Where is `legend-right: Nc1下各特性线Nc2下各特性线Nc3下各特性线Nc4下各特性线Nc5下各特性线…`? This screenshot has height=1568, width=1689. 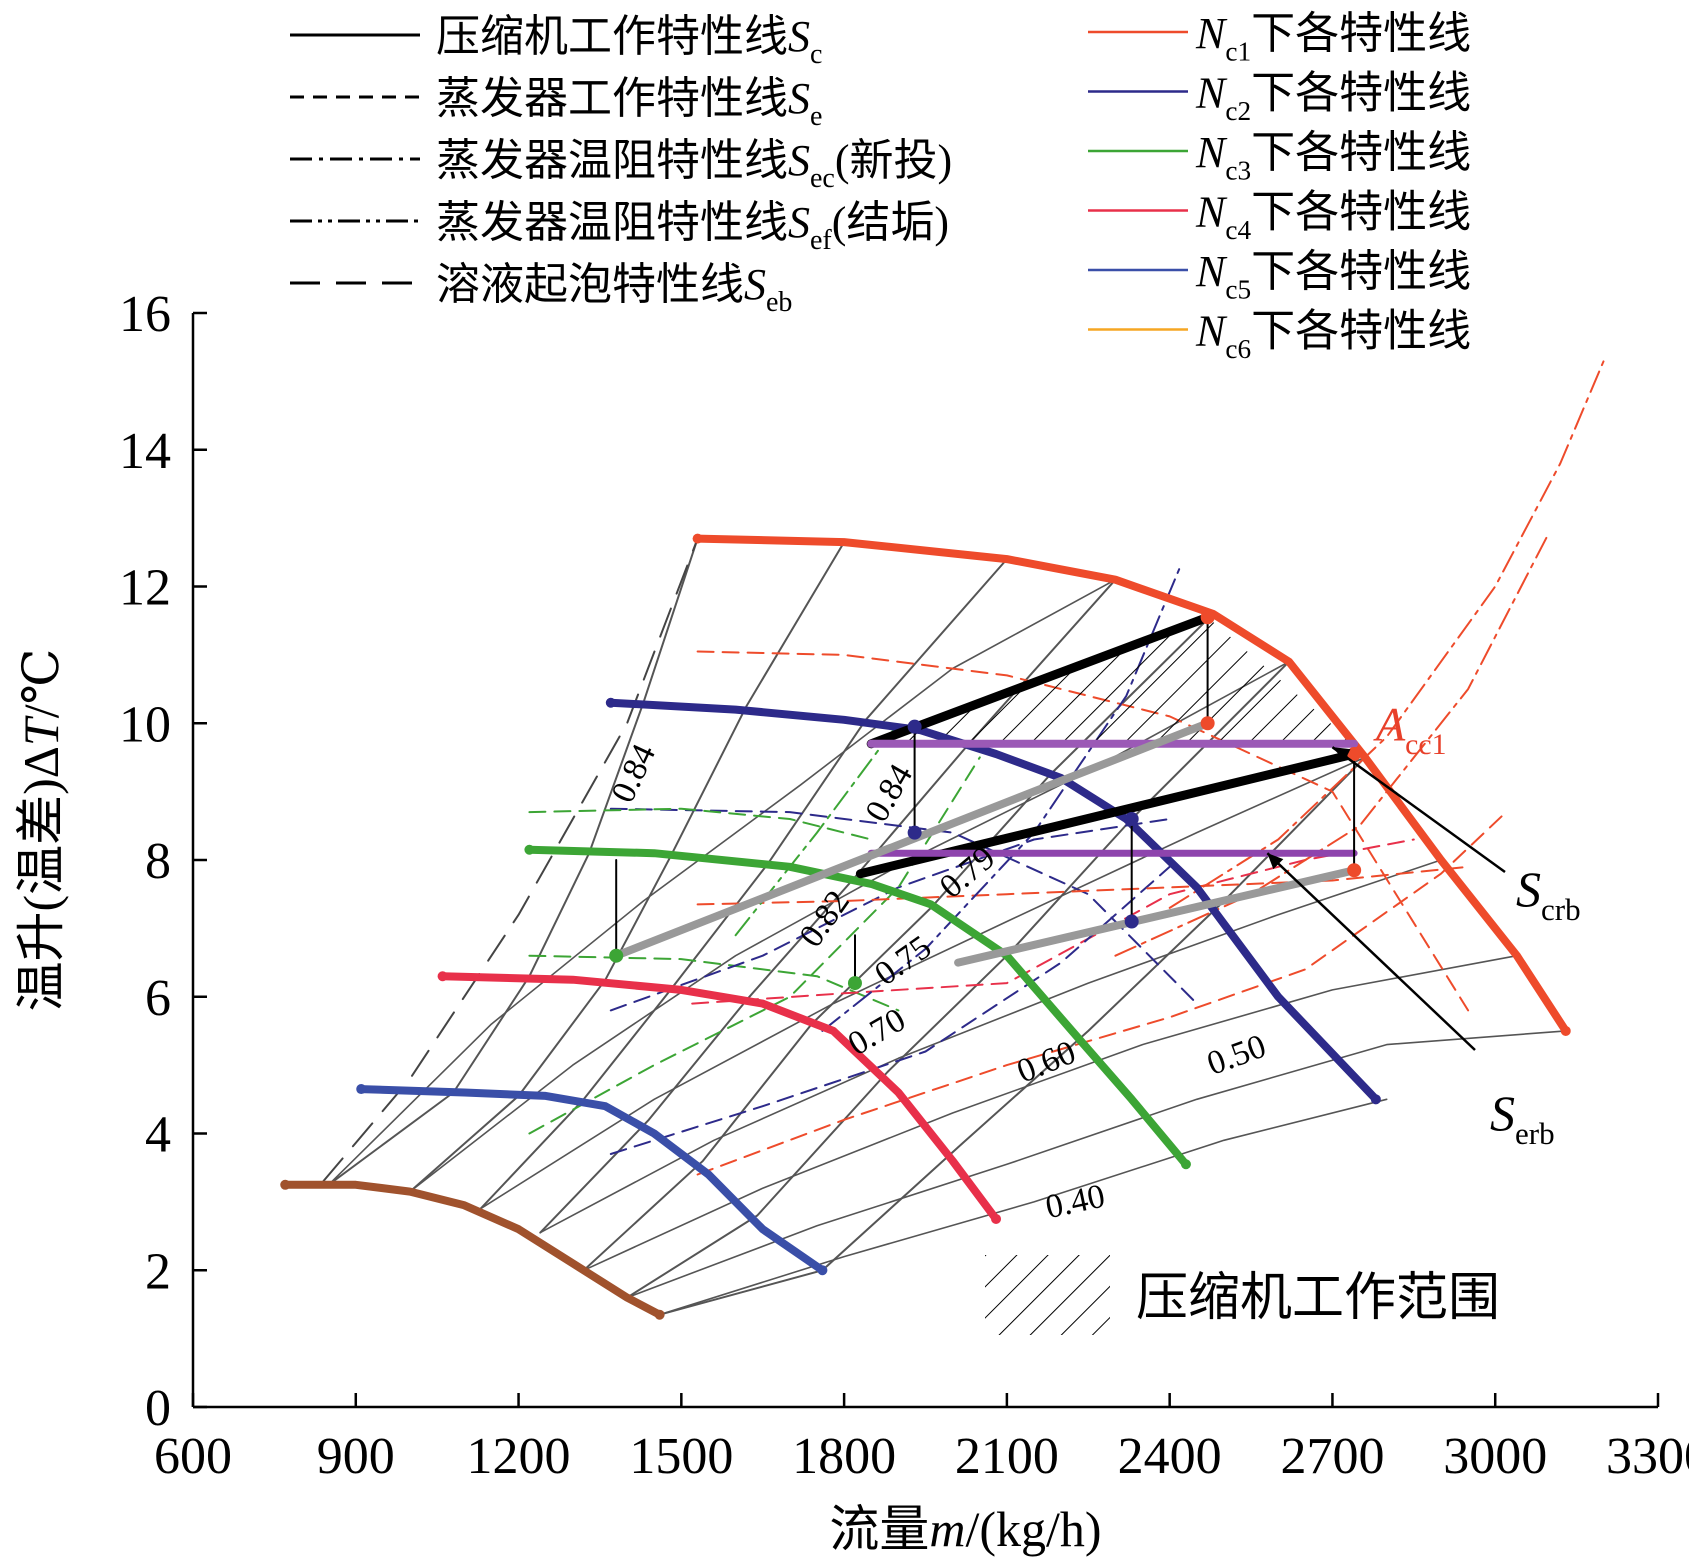 legend-right: Nc1下各特性线Nc2下各特性线Nc3下各特性线Nc4下各特性线Nc5下各特性线… is located at coordinates (1279, 186).